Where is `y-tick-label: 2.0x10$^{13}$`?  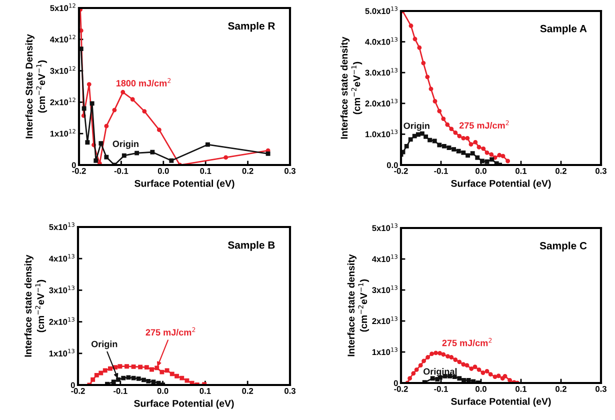
y-tick-label: 2.0x10$^{13}$ is located at coordinates (381, 102).